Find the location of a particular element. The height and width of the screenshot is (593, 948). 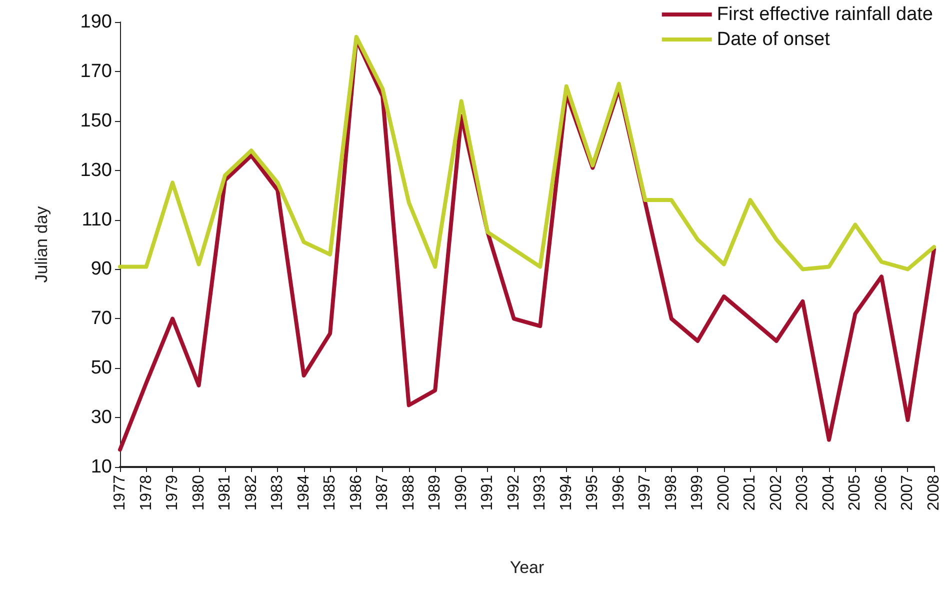

x-tick-label: 1994 is located at coordinates (566, 492).